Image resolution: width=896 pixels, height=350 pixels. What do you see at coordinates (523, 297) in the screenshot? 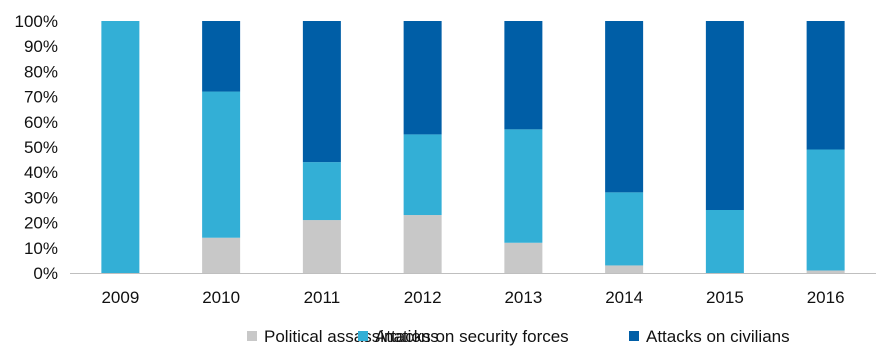
I see `x-tick-label: 2013` at bounding box center [523, 297].